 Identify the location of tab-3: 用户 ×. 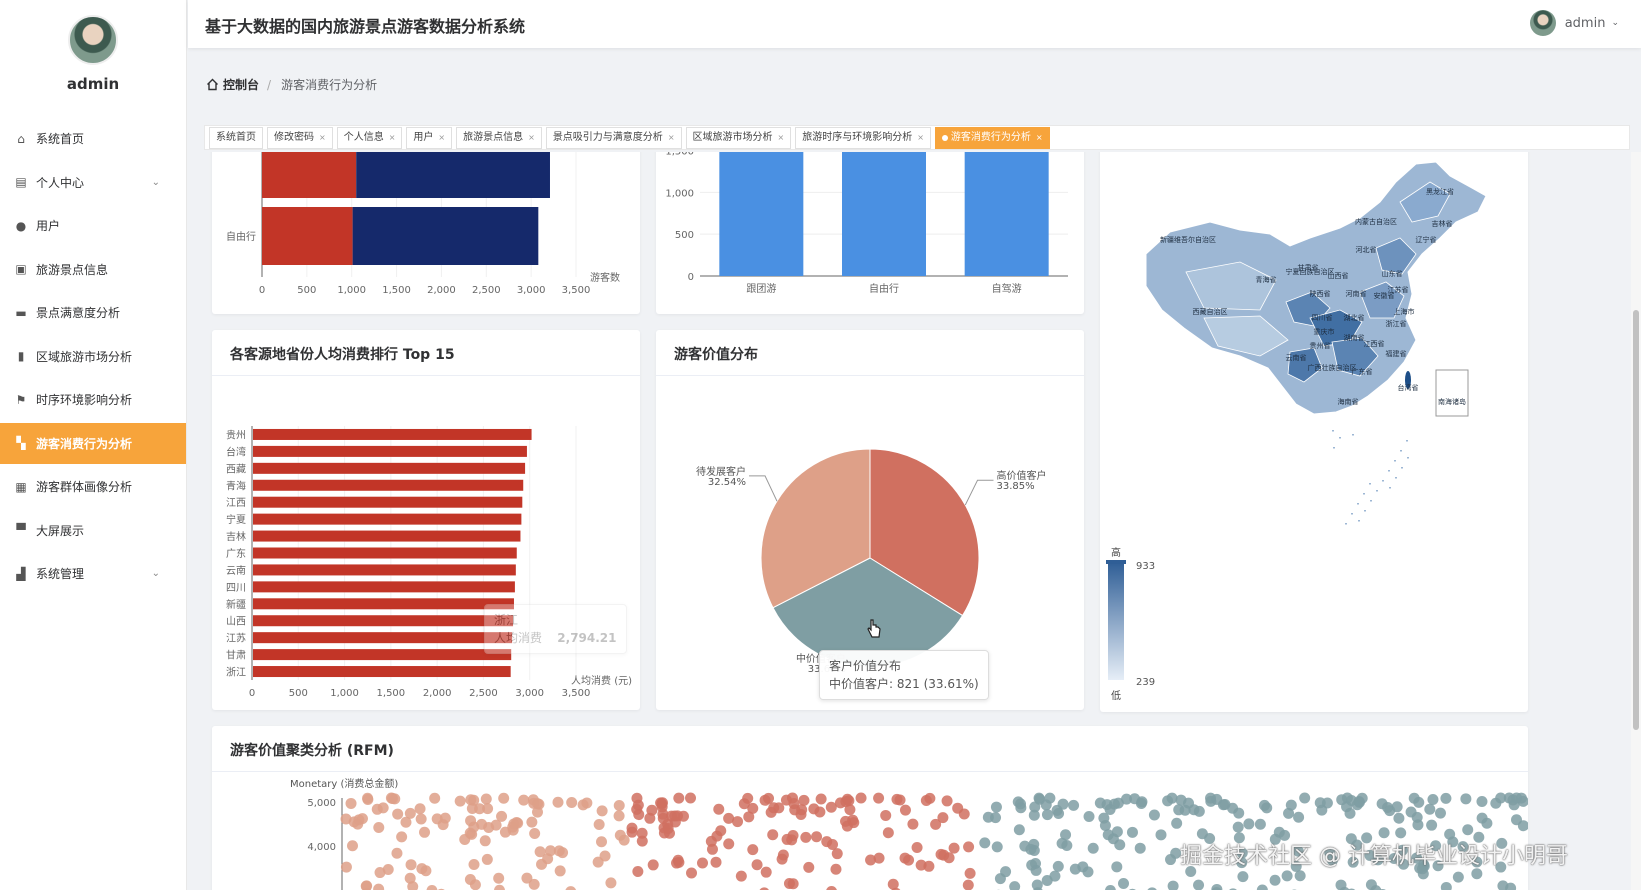
(429, 137).